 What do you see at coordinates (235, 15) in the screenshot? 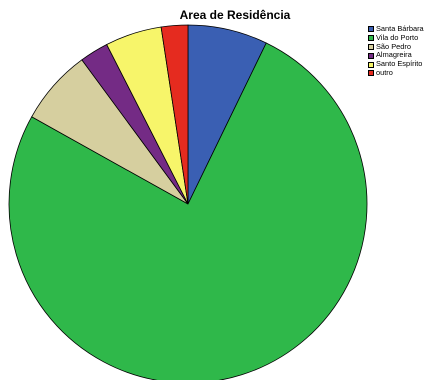
I see `chart-title: Area de Residência` at bounding box center [235, 15].